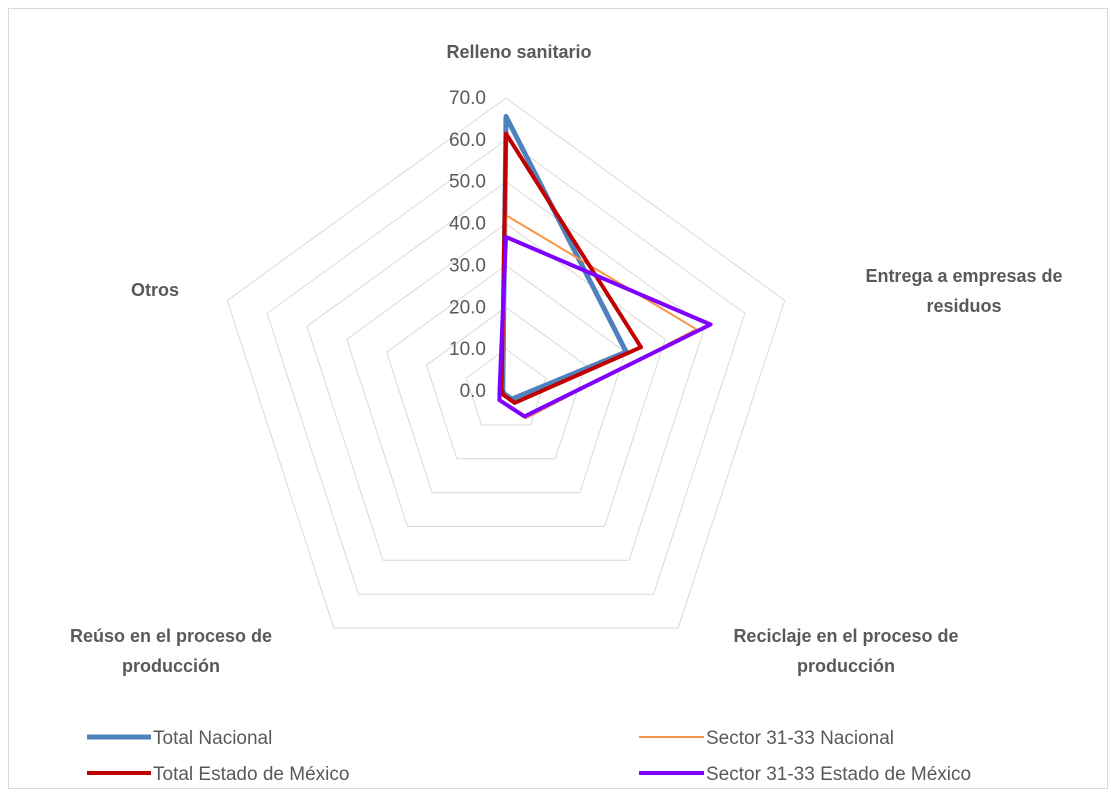 This screenshot has height=792, width=1111. Describe the element at coordinates (963, 291) in the screenshot. I see `category-label: Entrega a empresas de residuos` at that location.